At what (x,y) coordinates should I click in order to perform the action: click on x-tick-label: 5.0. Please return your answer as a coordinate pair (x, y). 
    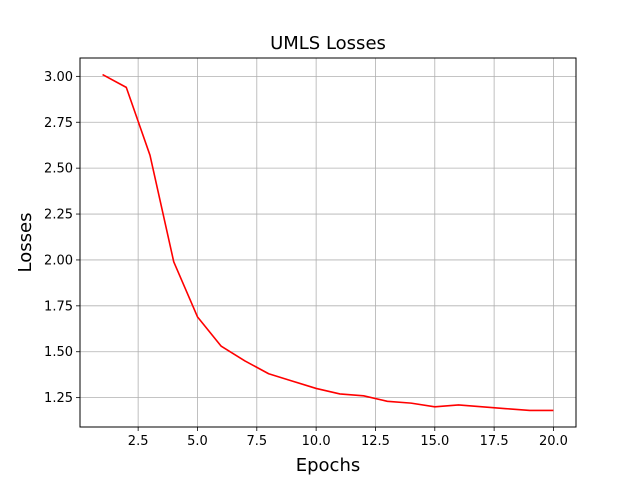
    Looking at the image, I should click on (197, 441).